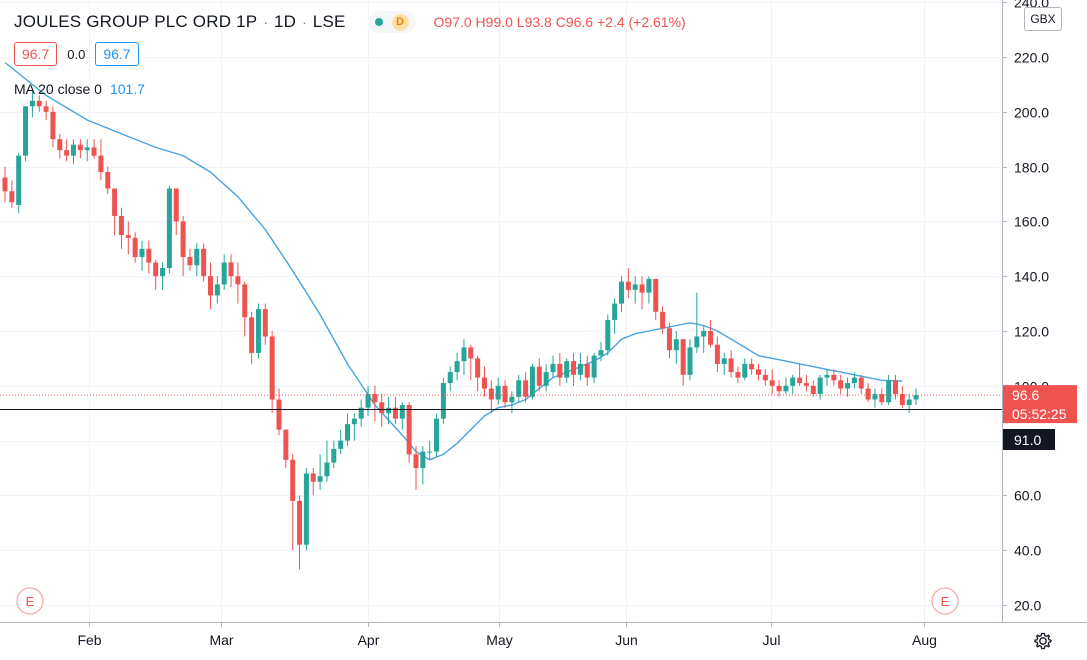 The width and height of the screenshot is (1087, 660). What do you see at coordinates (79, 89) in the screenshot?
I see `indicator-legend: MA 20 close 0 101.7` at bounding box center [79, 89].